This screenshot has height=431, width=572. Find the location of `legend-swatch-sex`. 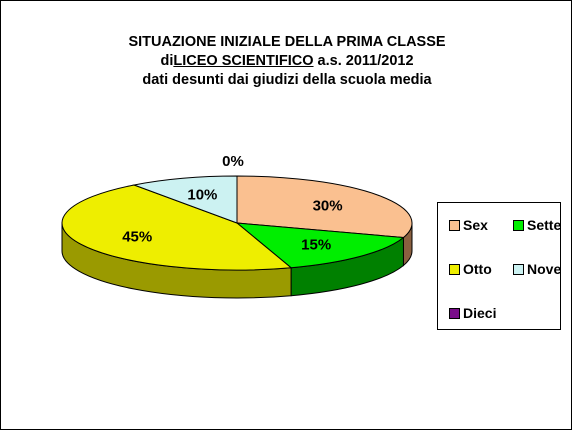

legend-swatch-sex is located at coordinates (454, 225).